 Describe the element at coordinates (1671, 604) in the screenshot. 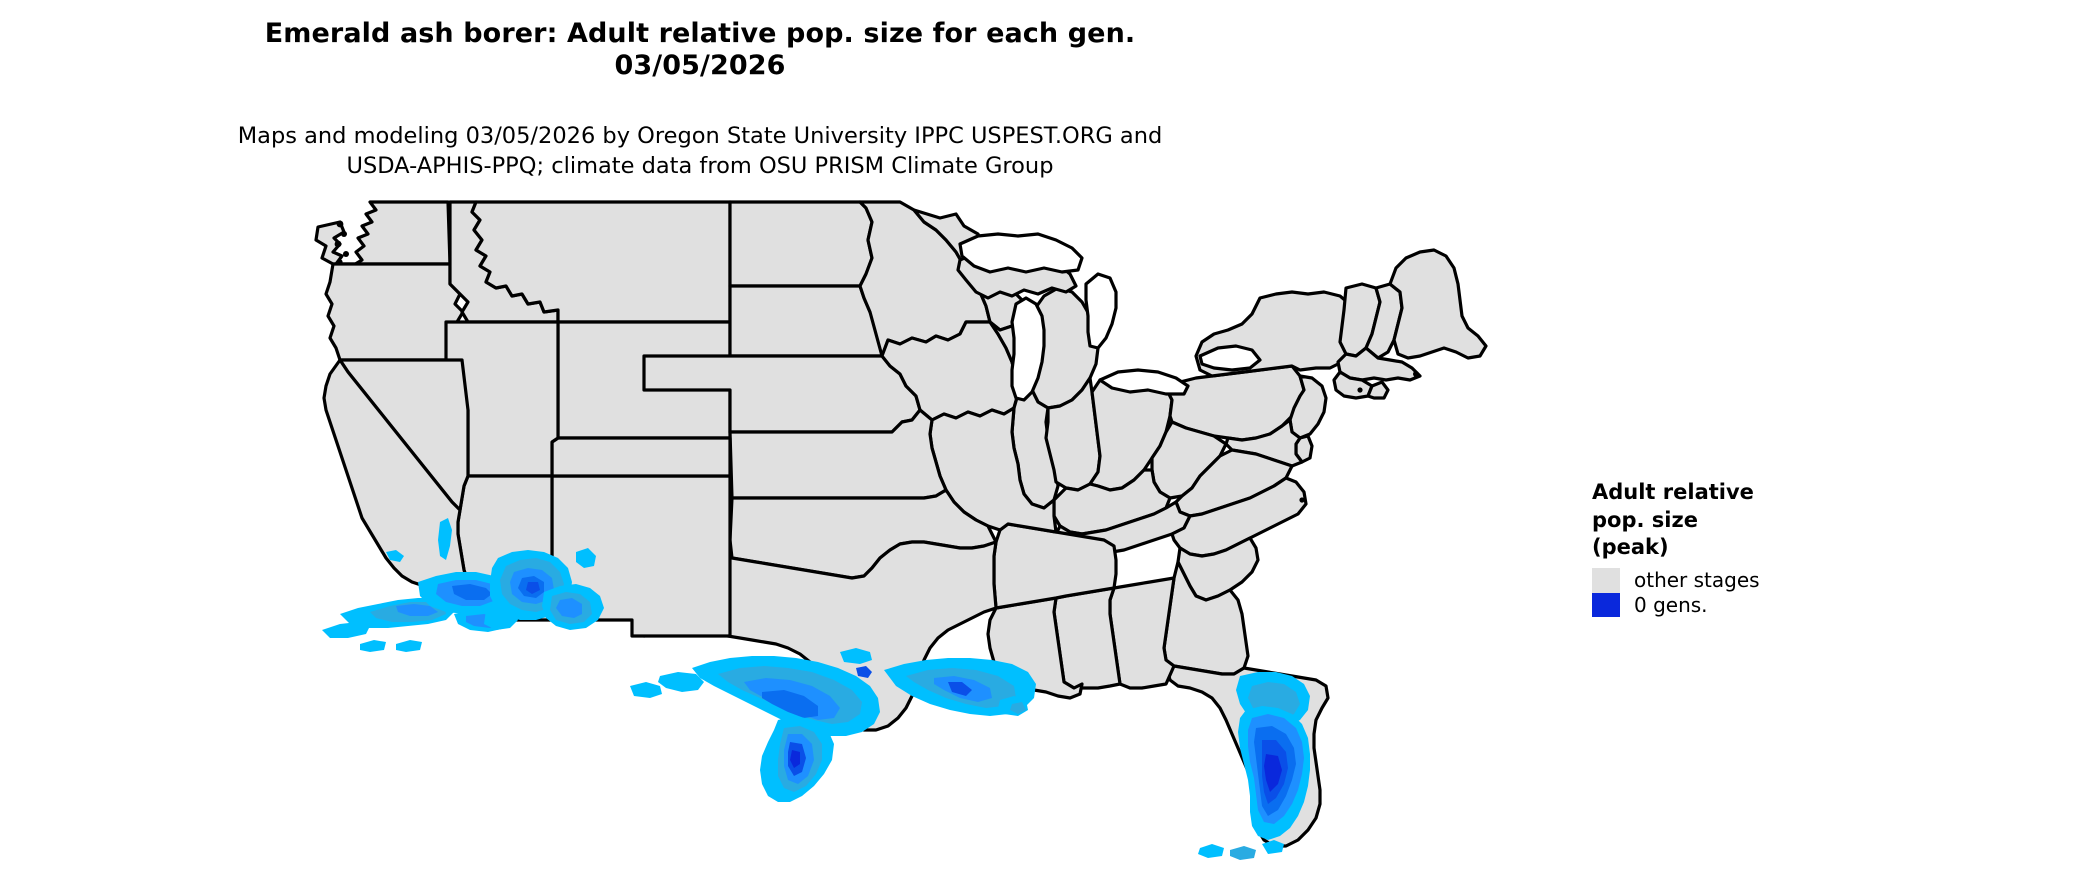

I see `legend-label-0-gens: 0 gens.` at that location.